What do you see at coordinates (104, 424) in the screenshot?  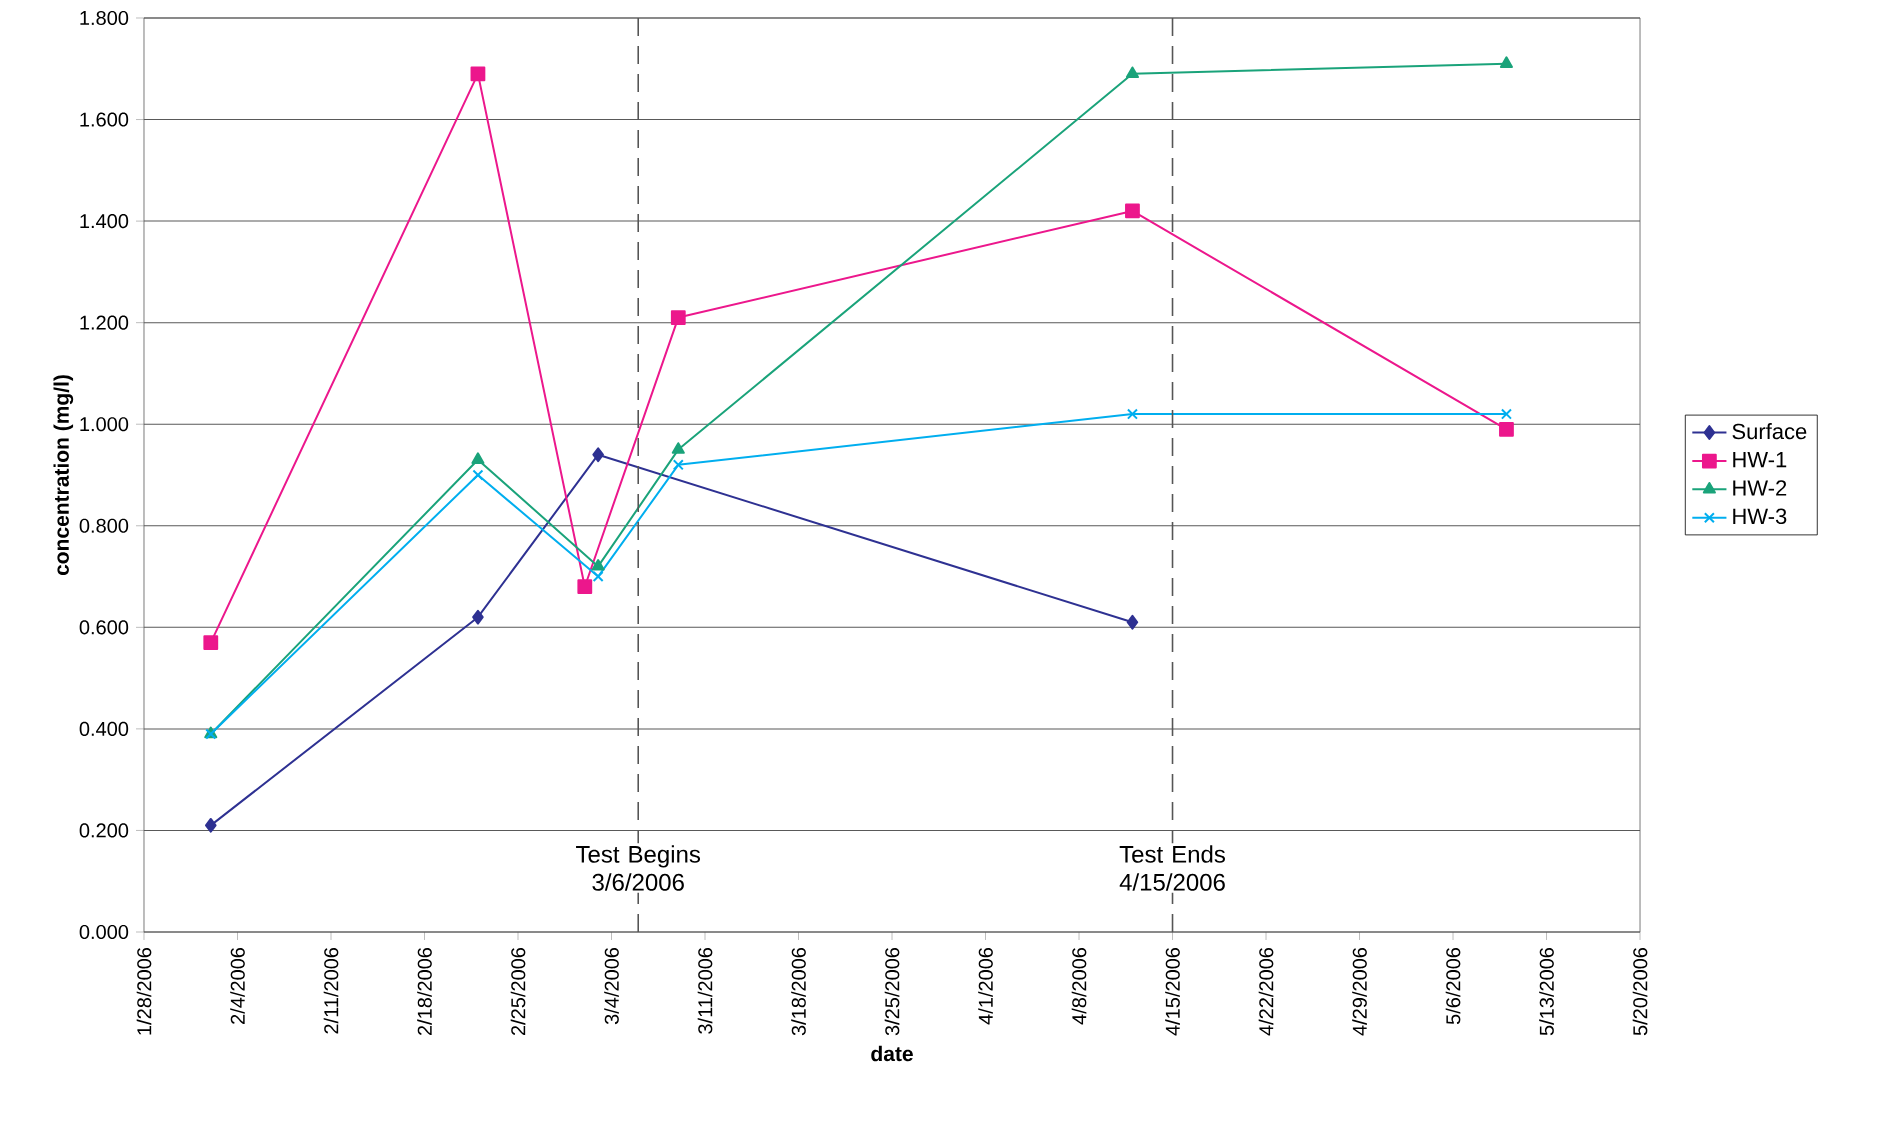 I see `y-tick-label: 1.000` at bounding box center [104, 424].